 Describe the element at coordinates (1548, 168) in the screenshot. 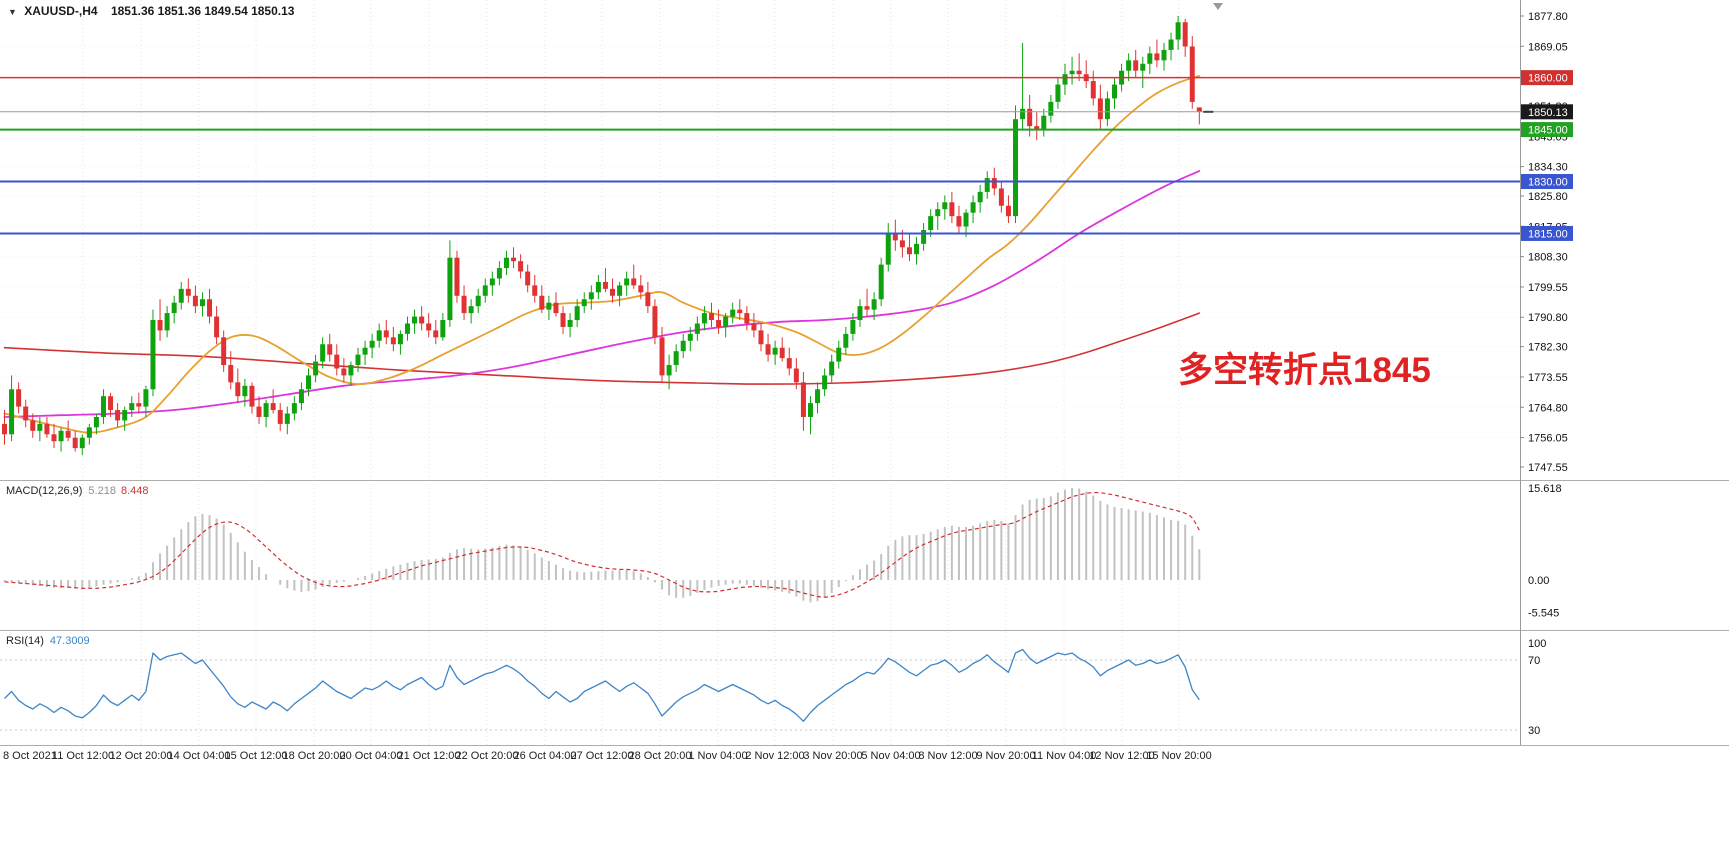

I see `svg-text: 1834.30` at that location.